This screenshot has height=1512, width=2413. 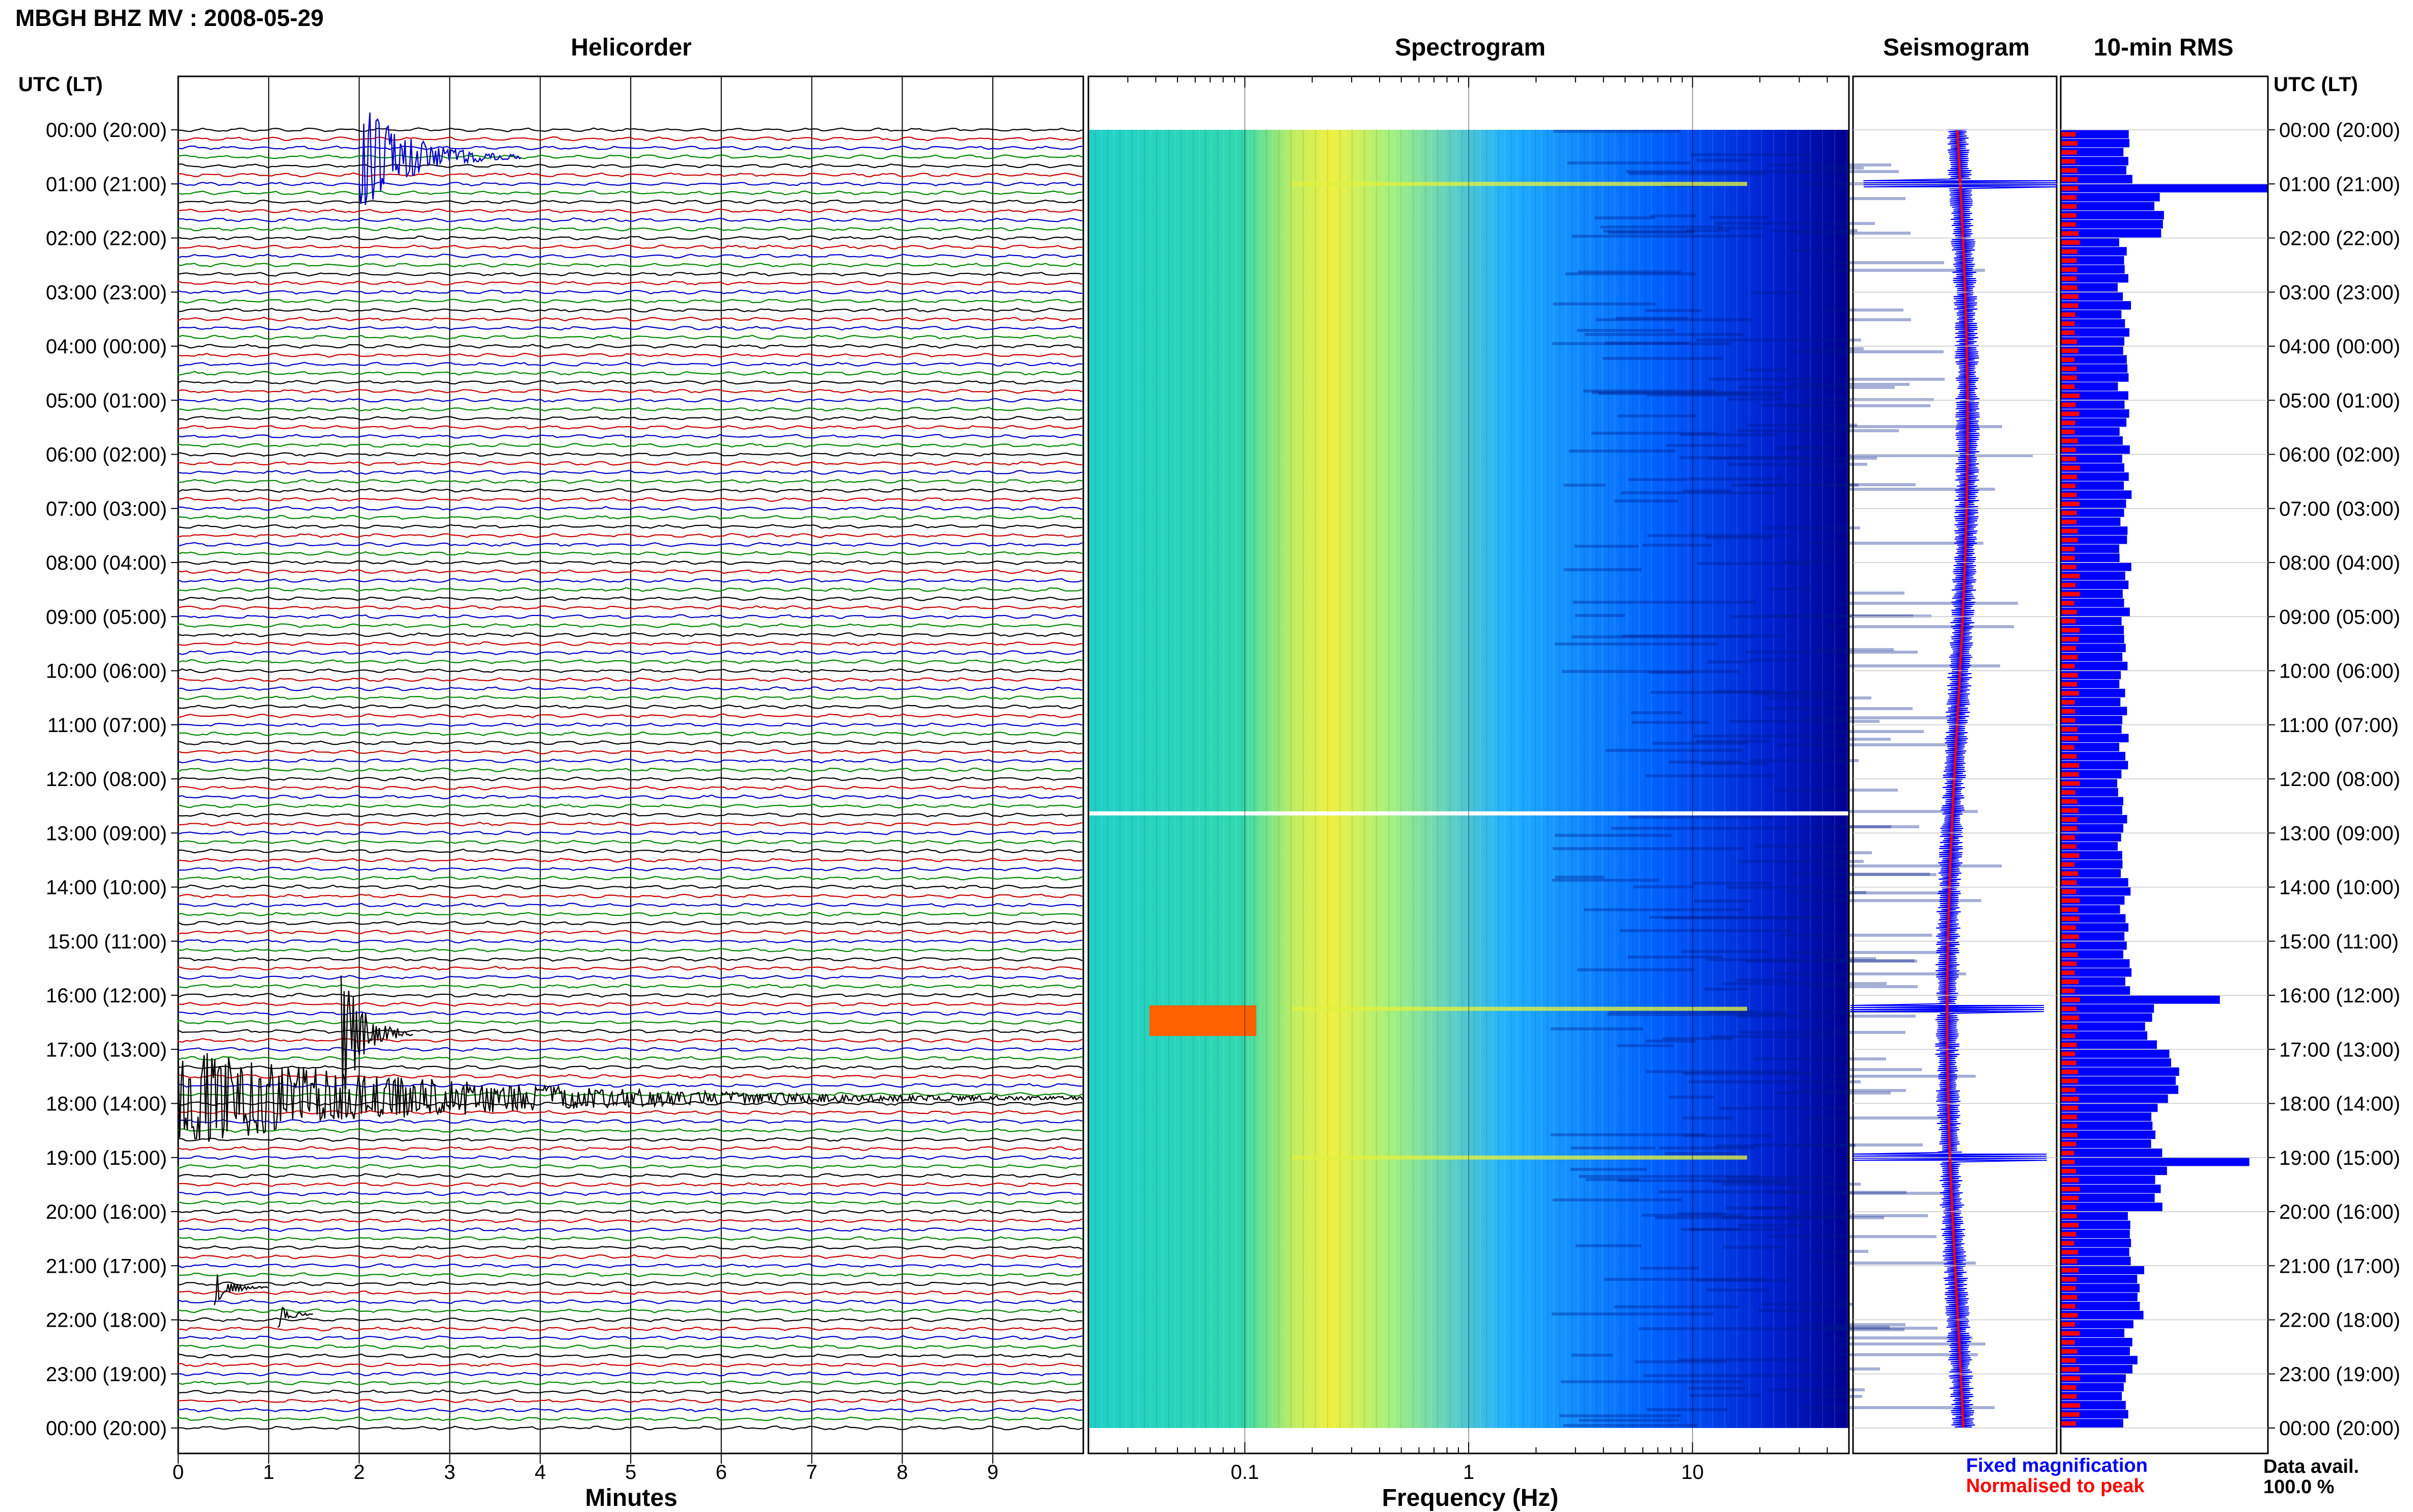 I want to click on hour-label-left: 07:00 (03:00), so click(x=106, y=509).